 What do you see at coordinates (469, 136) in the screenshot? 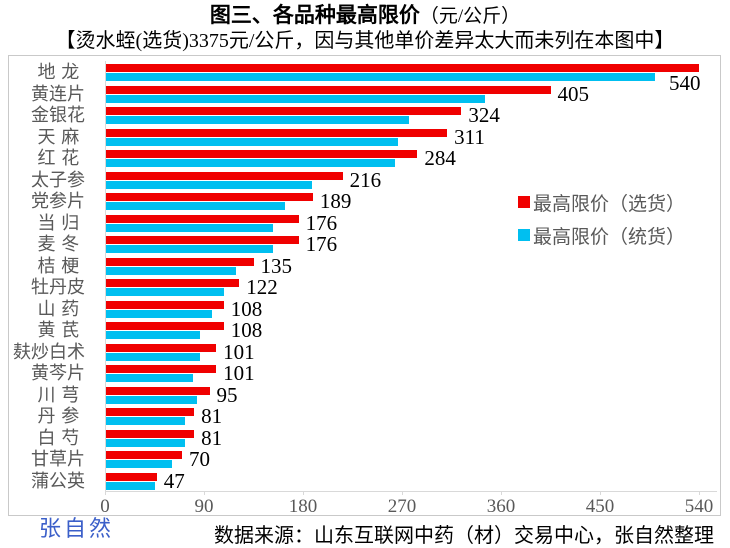
I see `value-label: 311` at bounding box center [469, 136].